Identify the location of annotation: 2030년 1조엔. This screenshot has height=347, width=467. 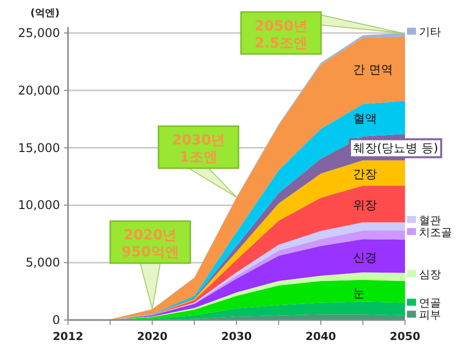
(198, 149).